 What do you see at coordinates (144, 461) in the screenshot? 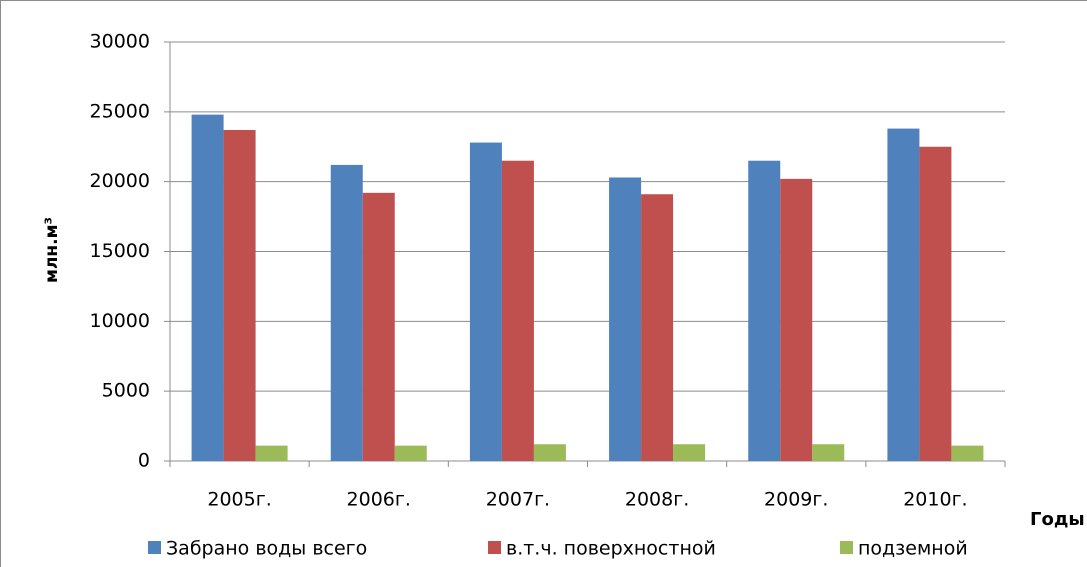
I see `y-tick-label: 0` at bounding box center [144, 461].